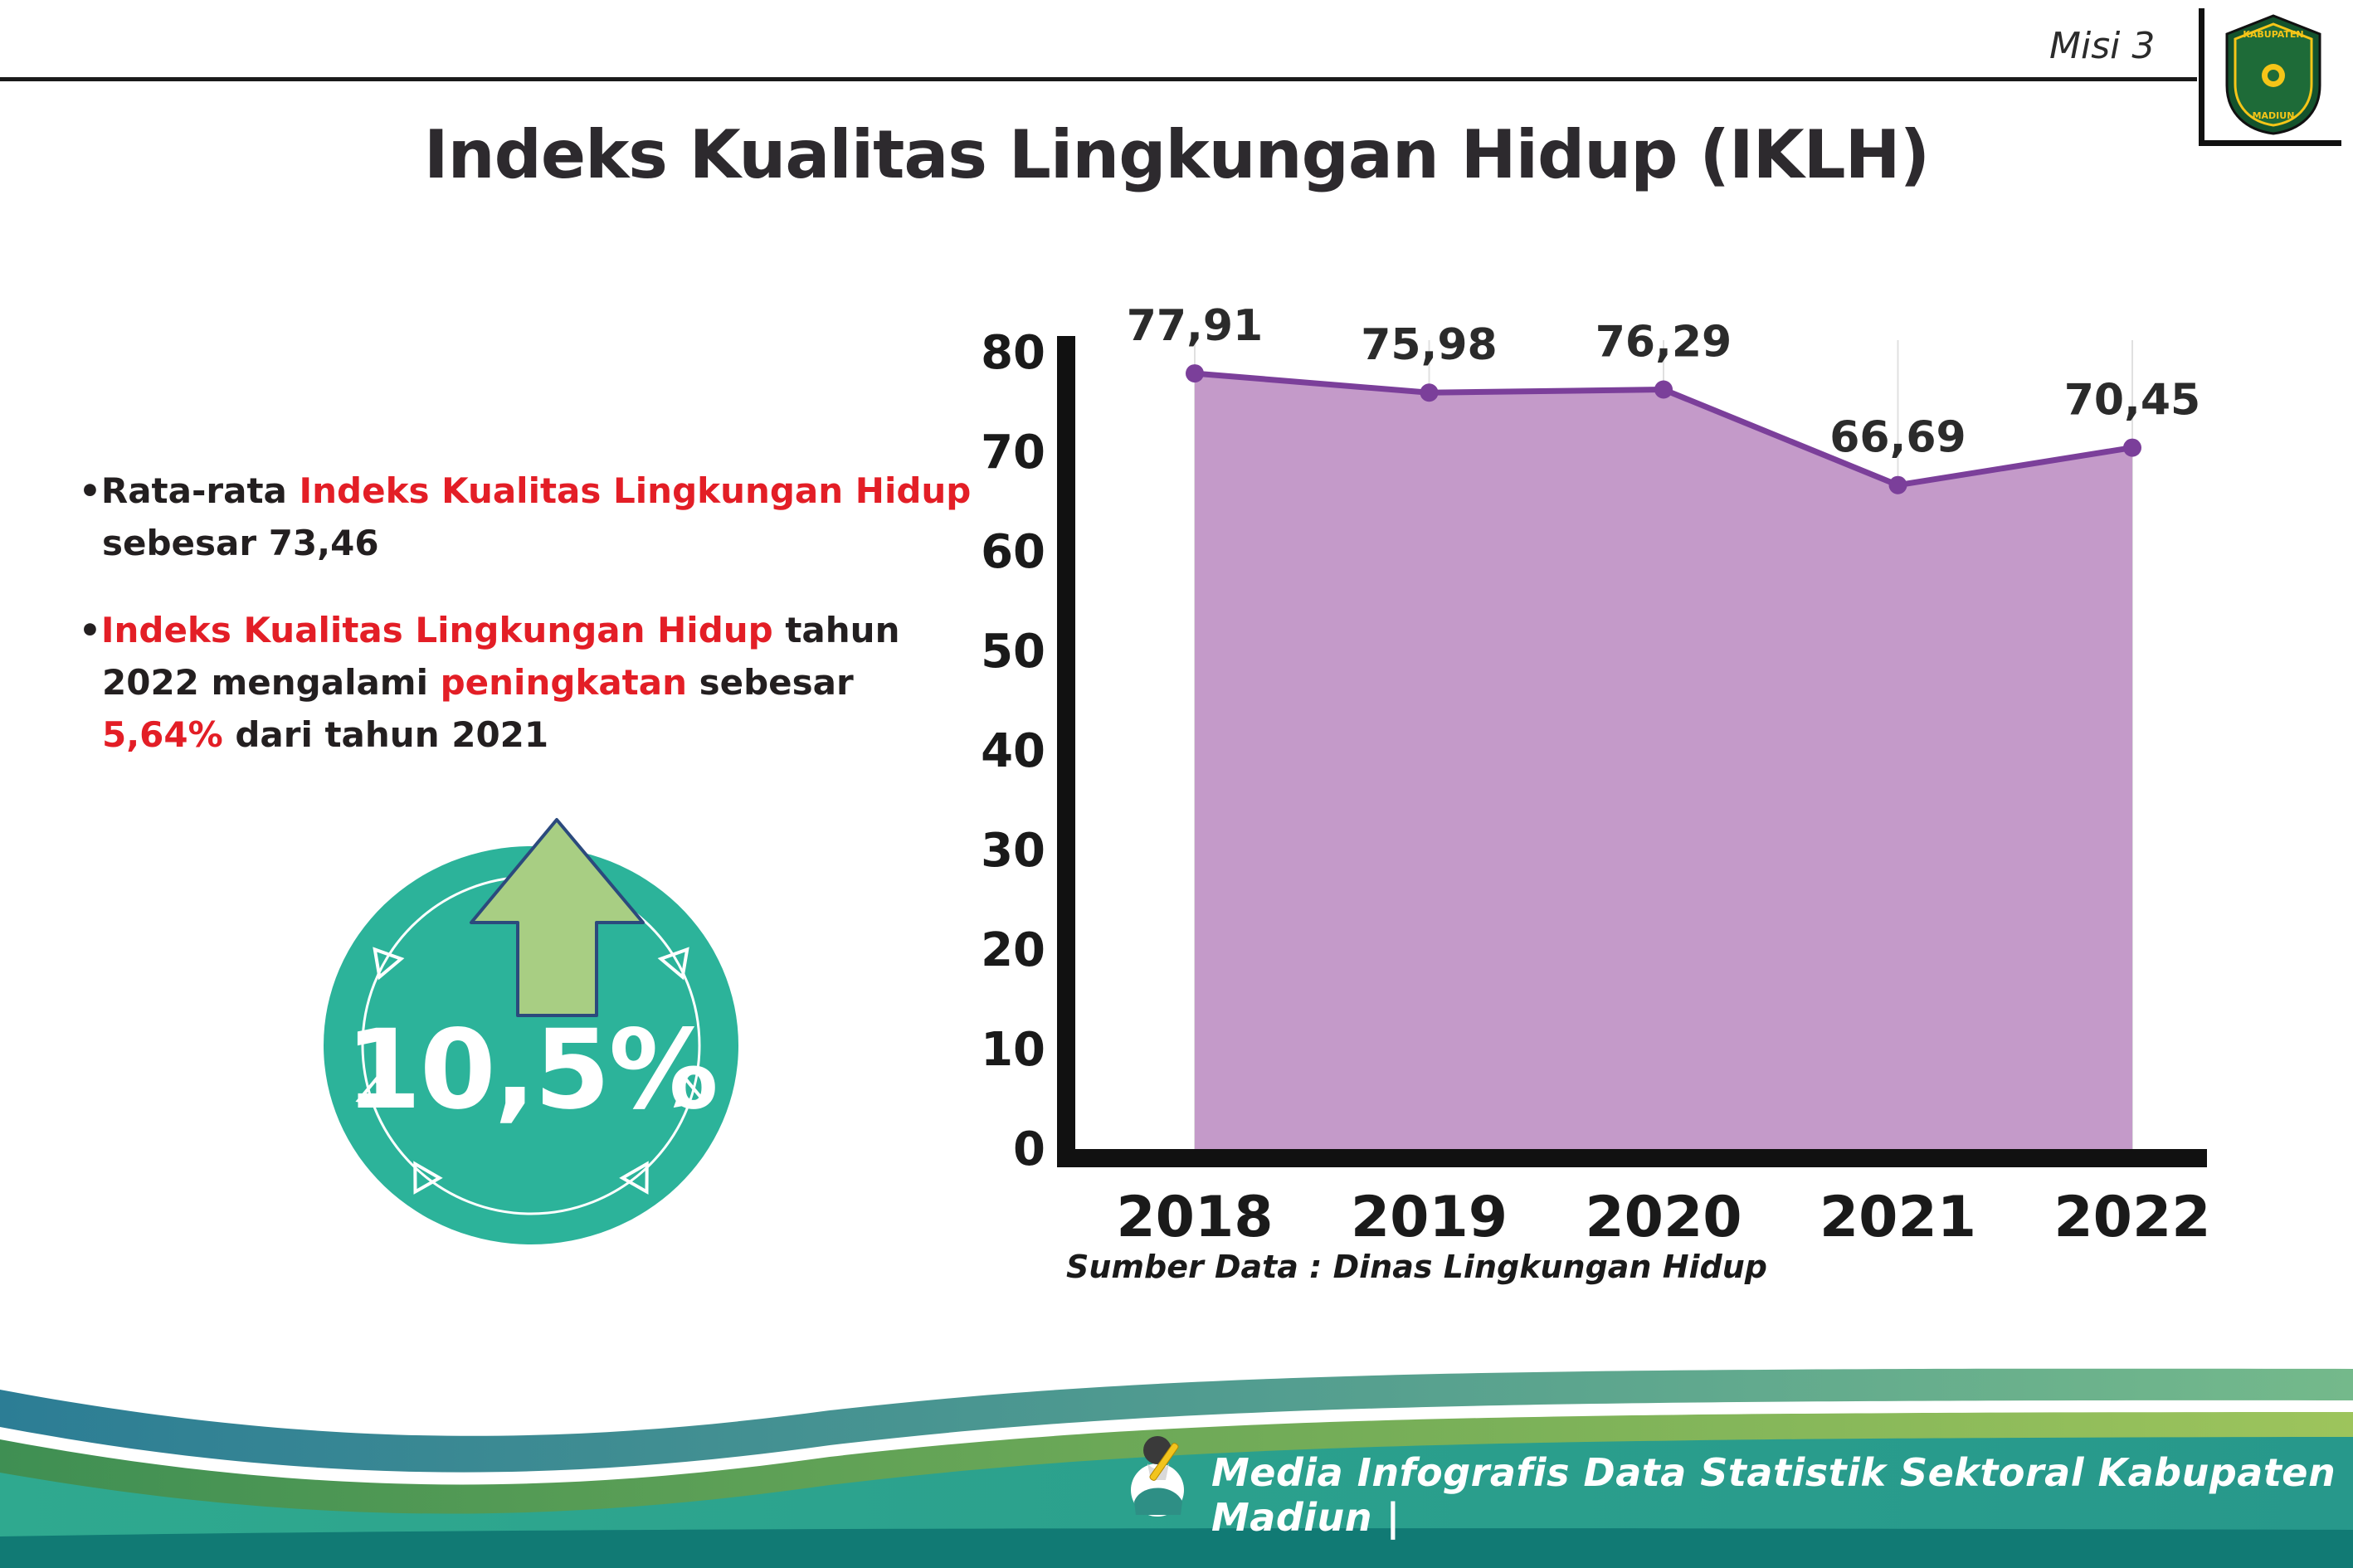  I want to click on svg-text: 70, so click(1013, 453).